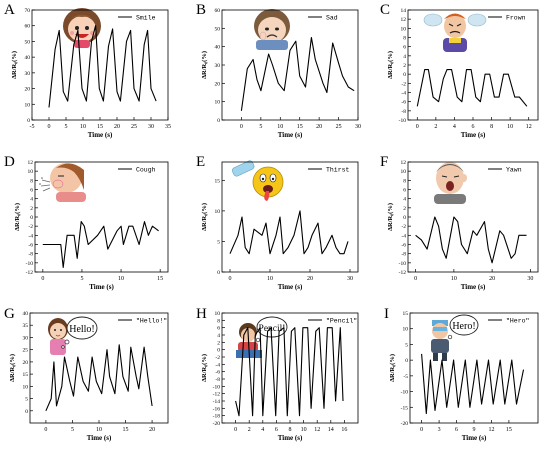  I want to click on panel-letter: C, so click(385, 10).